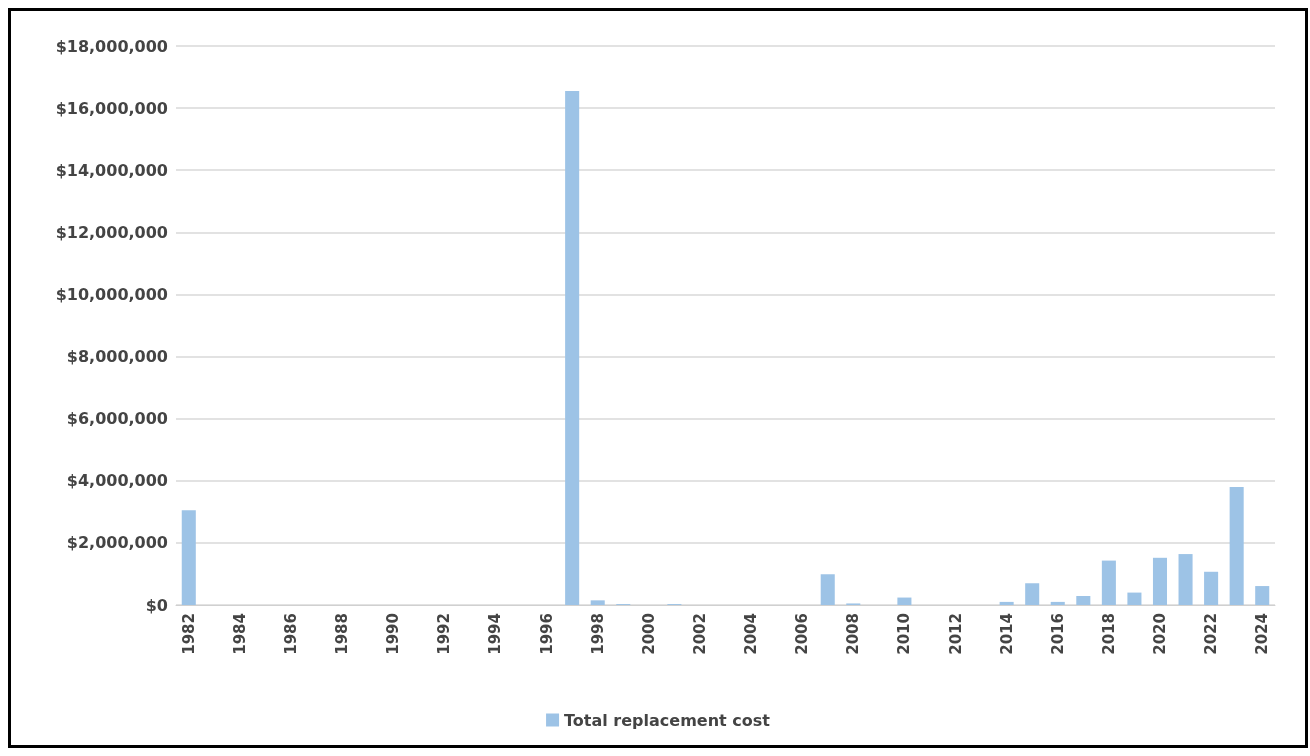 The width and height of the screenshot is (1310, 756). Describe the element at coordinates (111, 294) in the screenshot. I see `y-tick-label: $10,000,000` at that location.